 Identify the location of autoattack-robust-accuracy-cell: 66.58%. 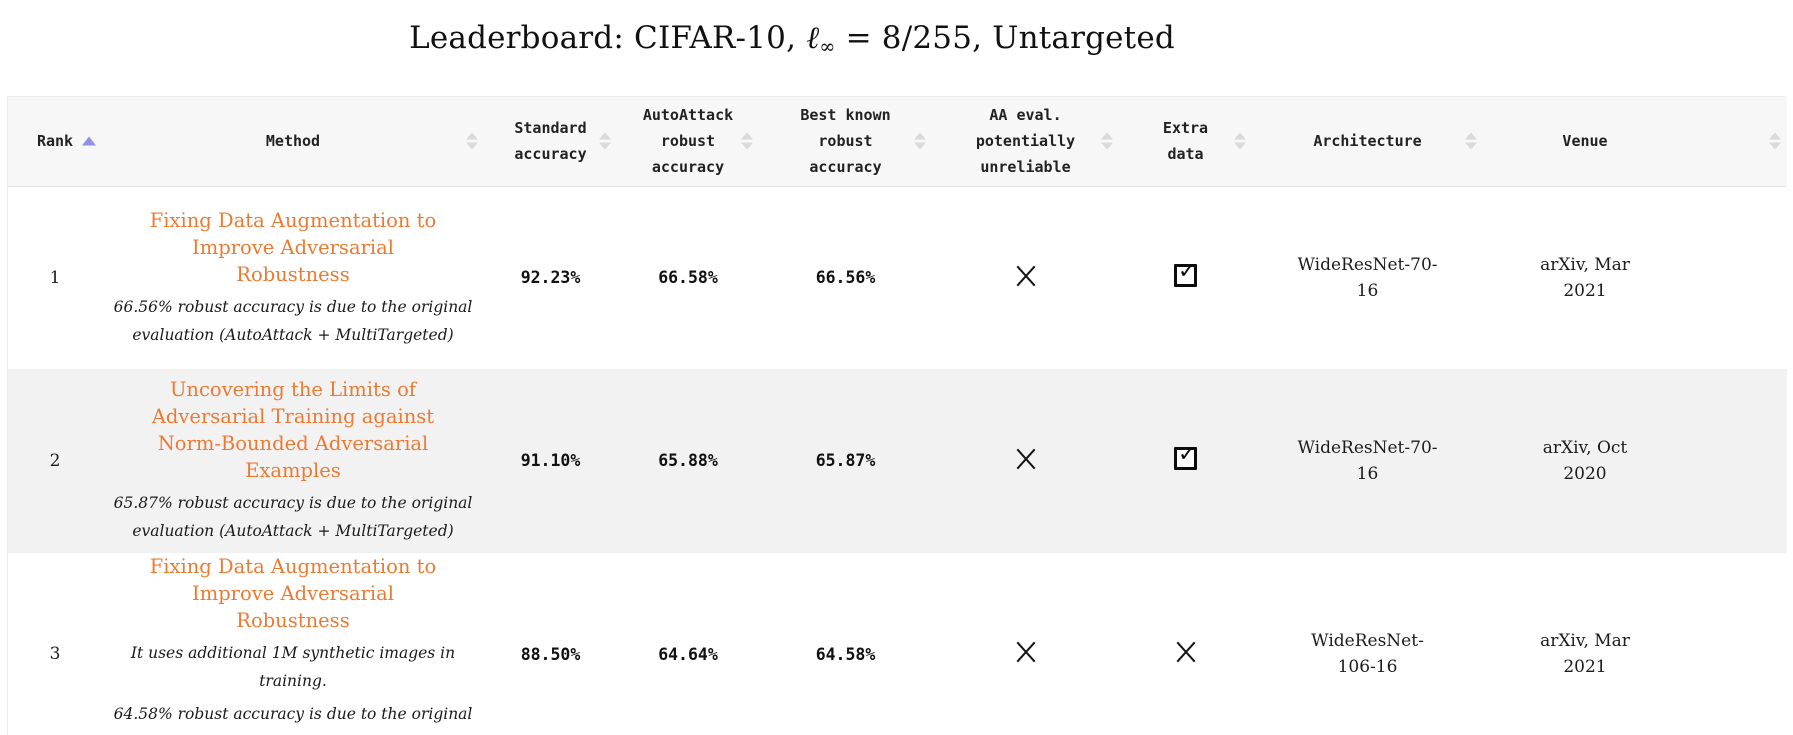
(688, 278).